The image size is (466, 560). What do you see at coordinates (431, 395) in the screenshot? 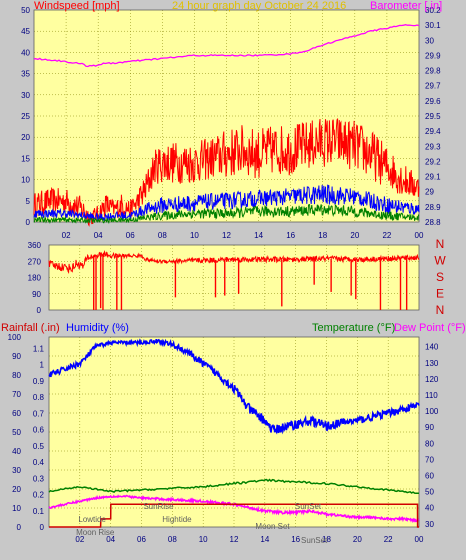
I see `temperature-tick: 110` at bounding box center [431, 395].